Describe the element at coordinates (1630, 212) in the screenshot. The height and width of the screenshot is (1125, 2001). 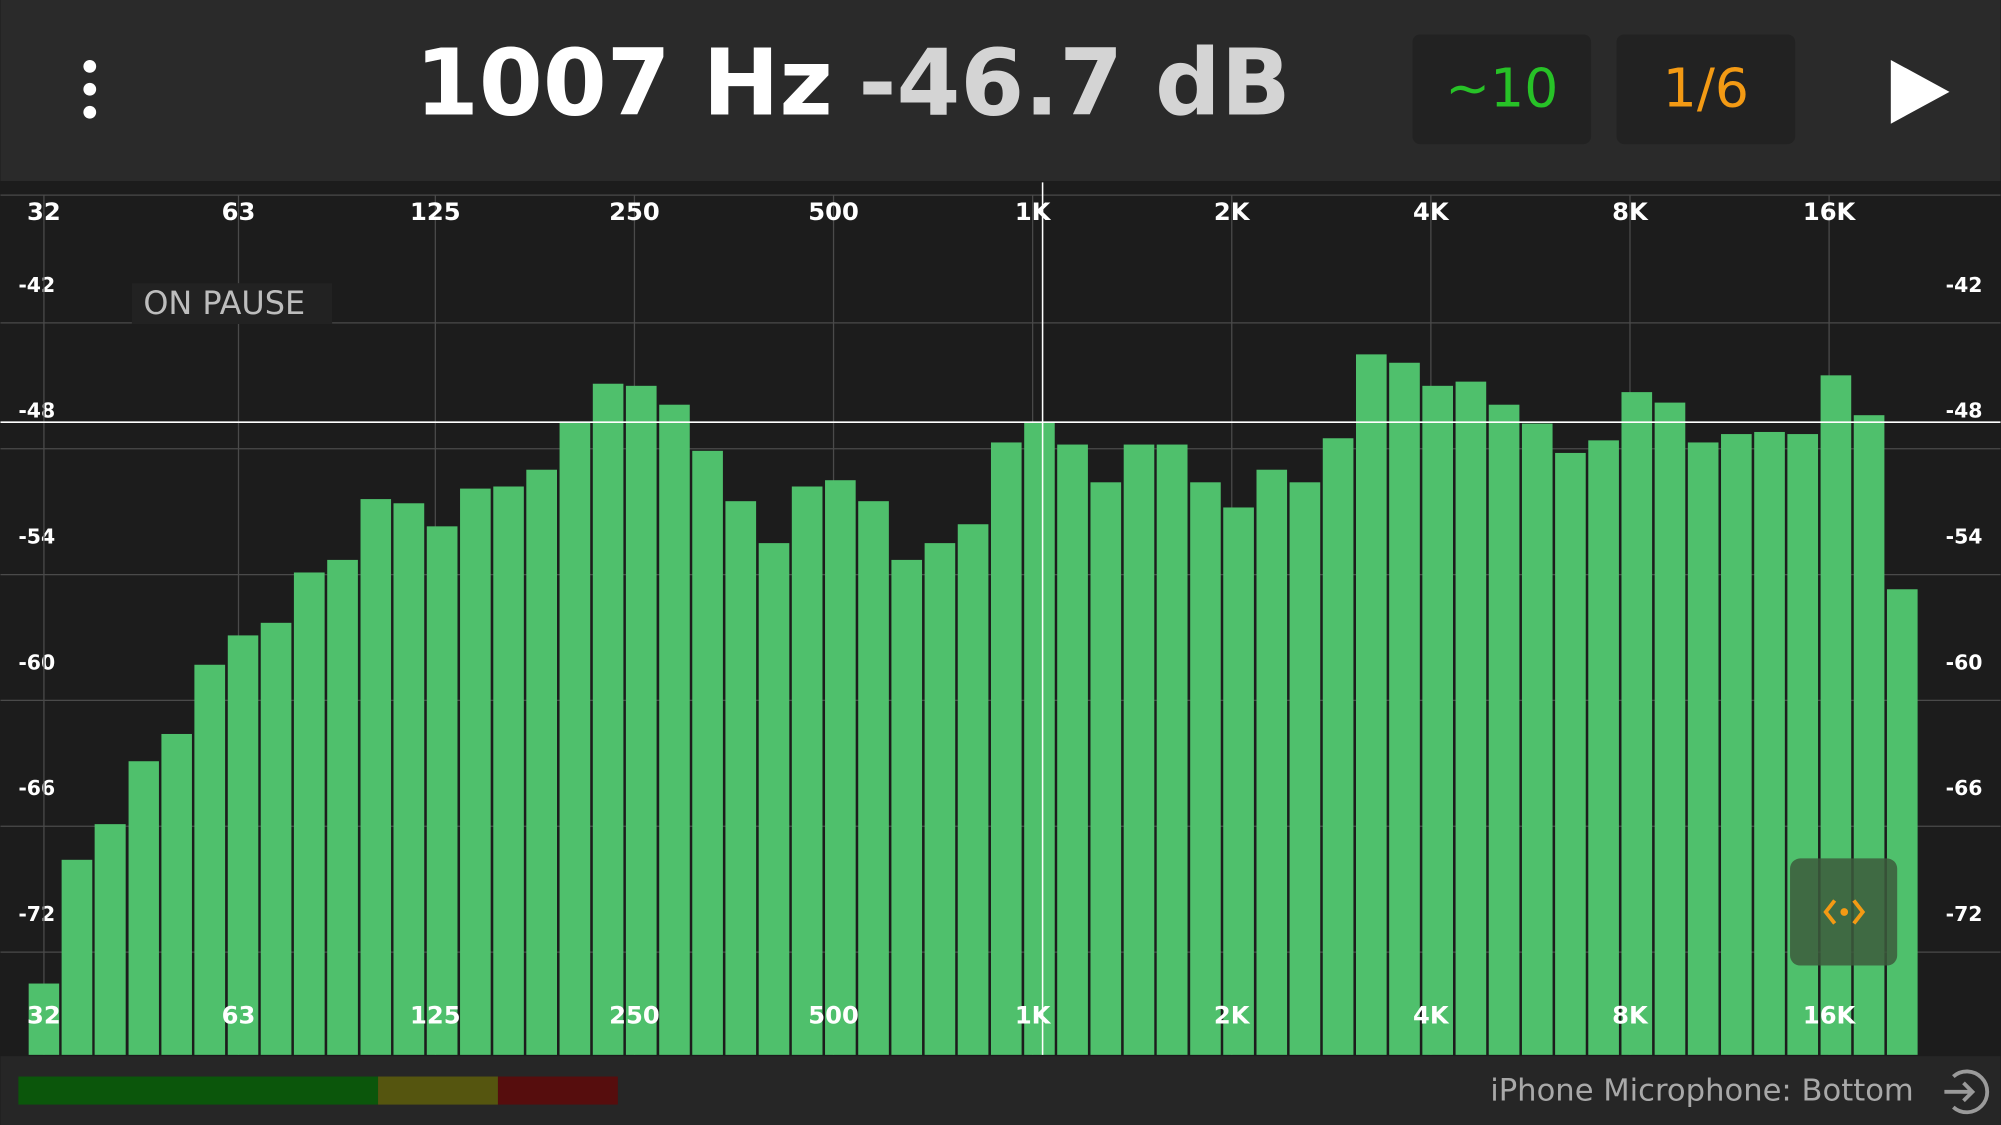
I see `x-tick-label: 8K` at that location.